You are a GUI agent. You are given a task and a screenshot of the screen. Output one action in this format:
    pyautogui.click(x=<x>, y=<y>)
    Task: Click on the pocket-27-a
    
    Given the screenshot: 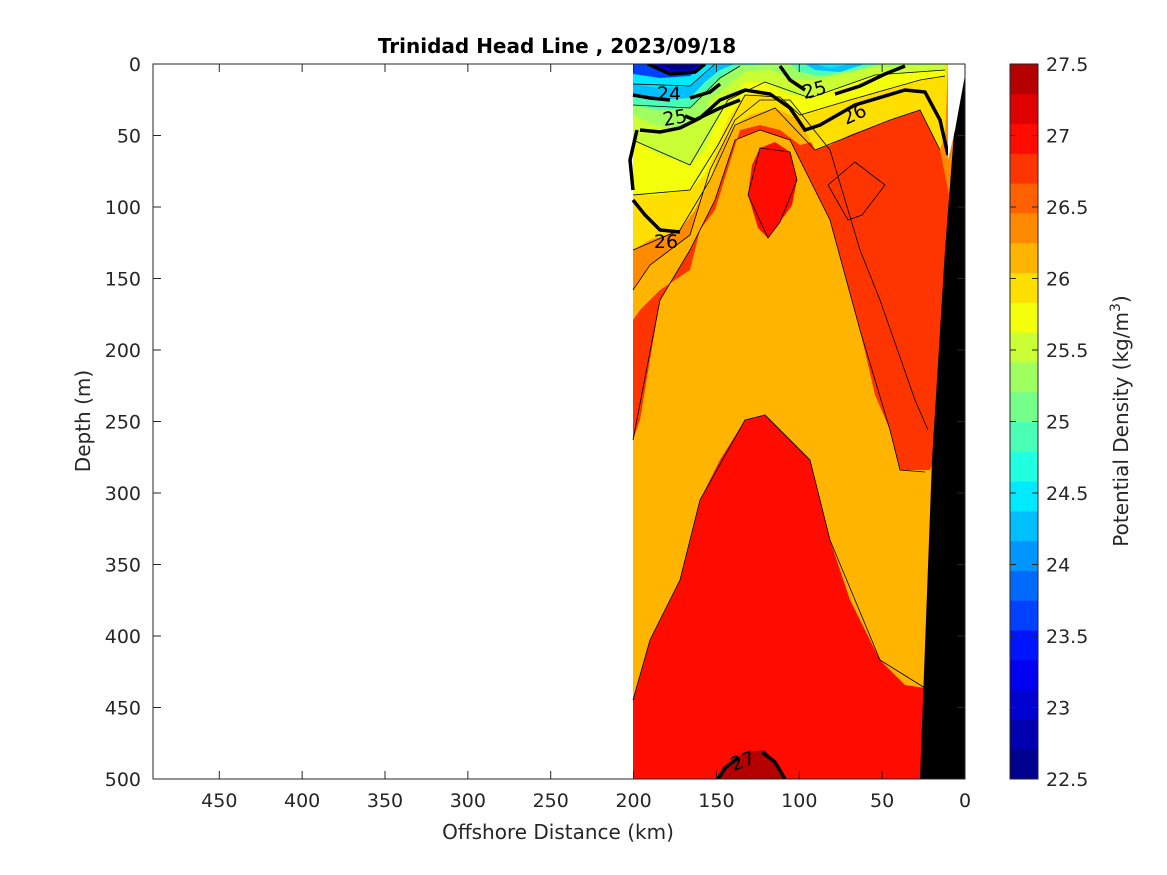 What is the action you would take?
    pyautogui.click(x=772, y=190)
    